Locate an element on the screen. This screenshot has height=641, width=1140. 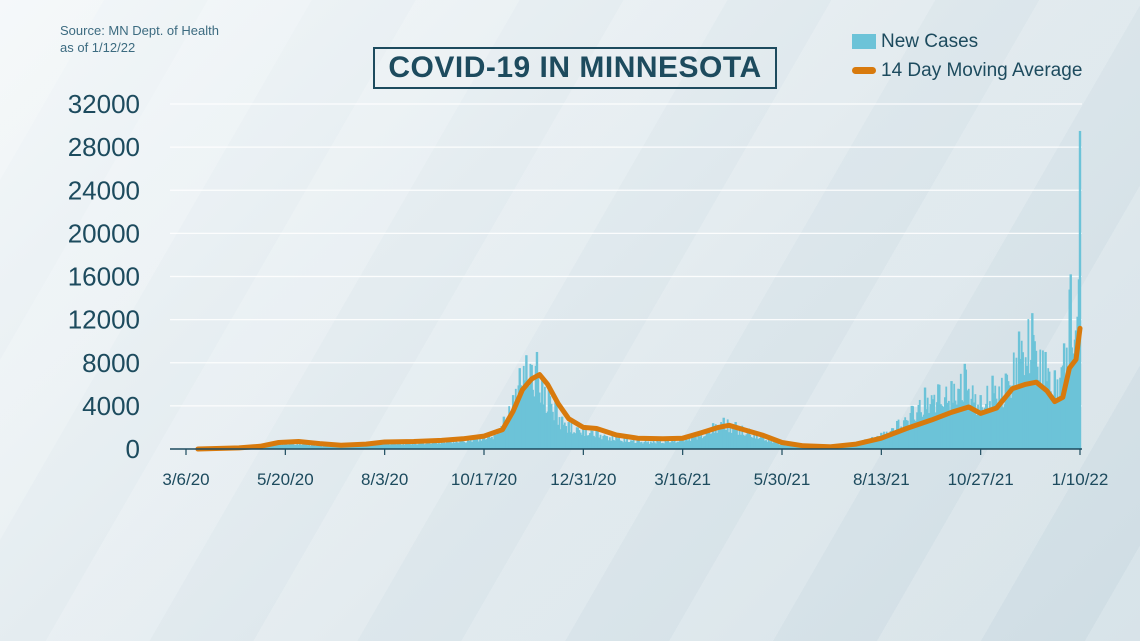
legend-item-new-cases: New Cases is located at coordinates (967, 41).